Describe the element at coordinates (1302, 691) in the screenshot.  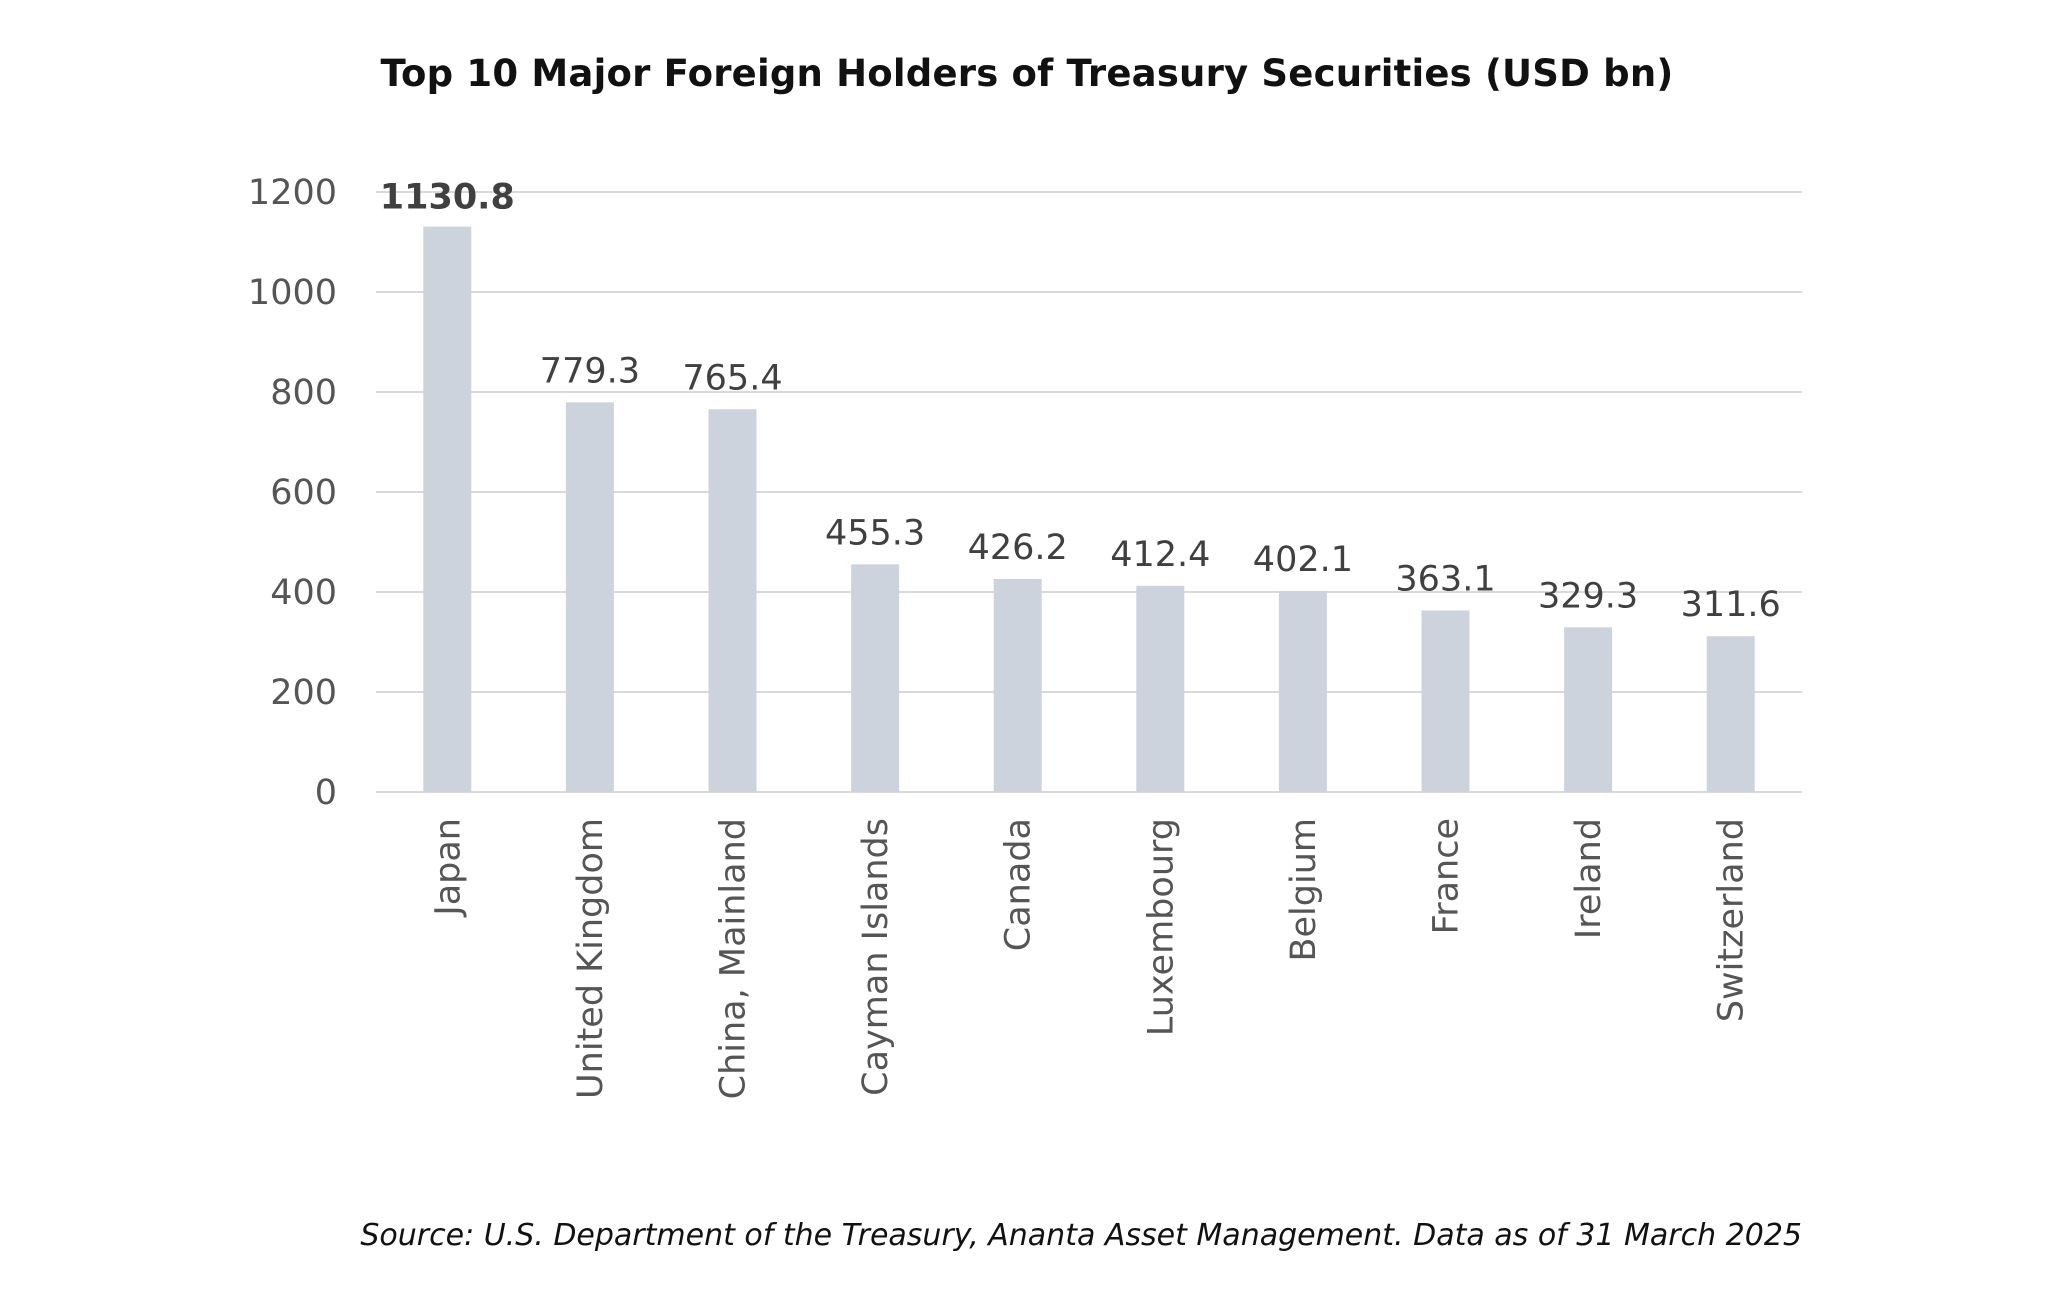
I see `bar-belgium` at that location.